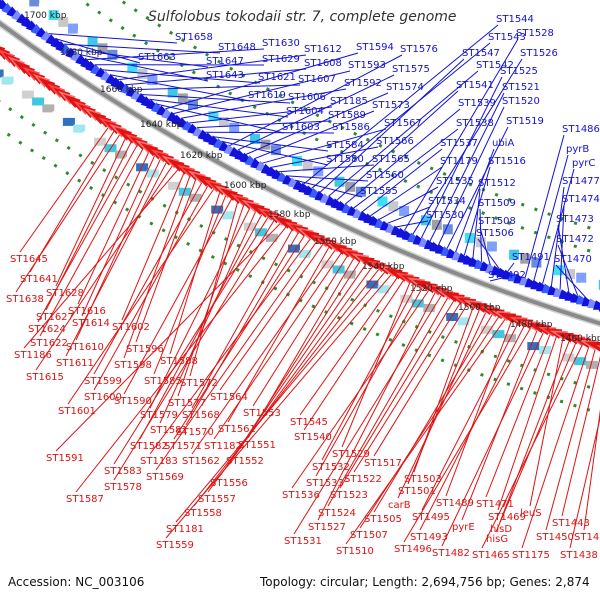  I want to click on forward-gene-label: ubiA, so click(503, 143).